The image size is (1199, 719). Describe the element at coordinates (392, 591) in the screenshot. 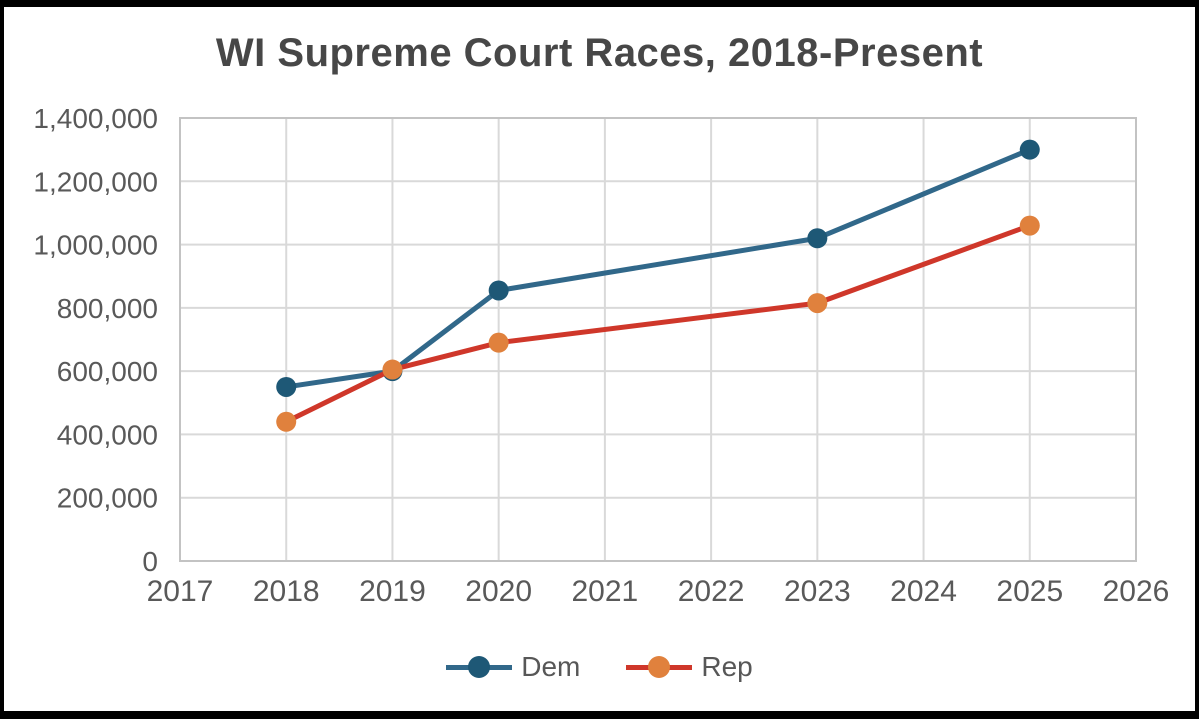

I see `x-axis-tick-label: 2019` at that location.